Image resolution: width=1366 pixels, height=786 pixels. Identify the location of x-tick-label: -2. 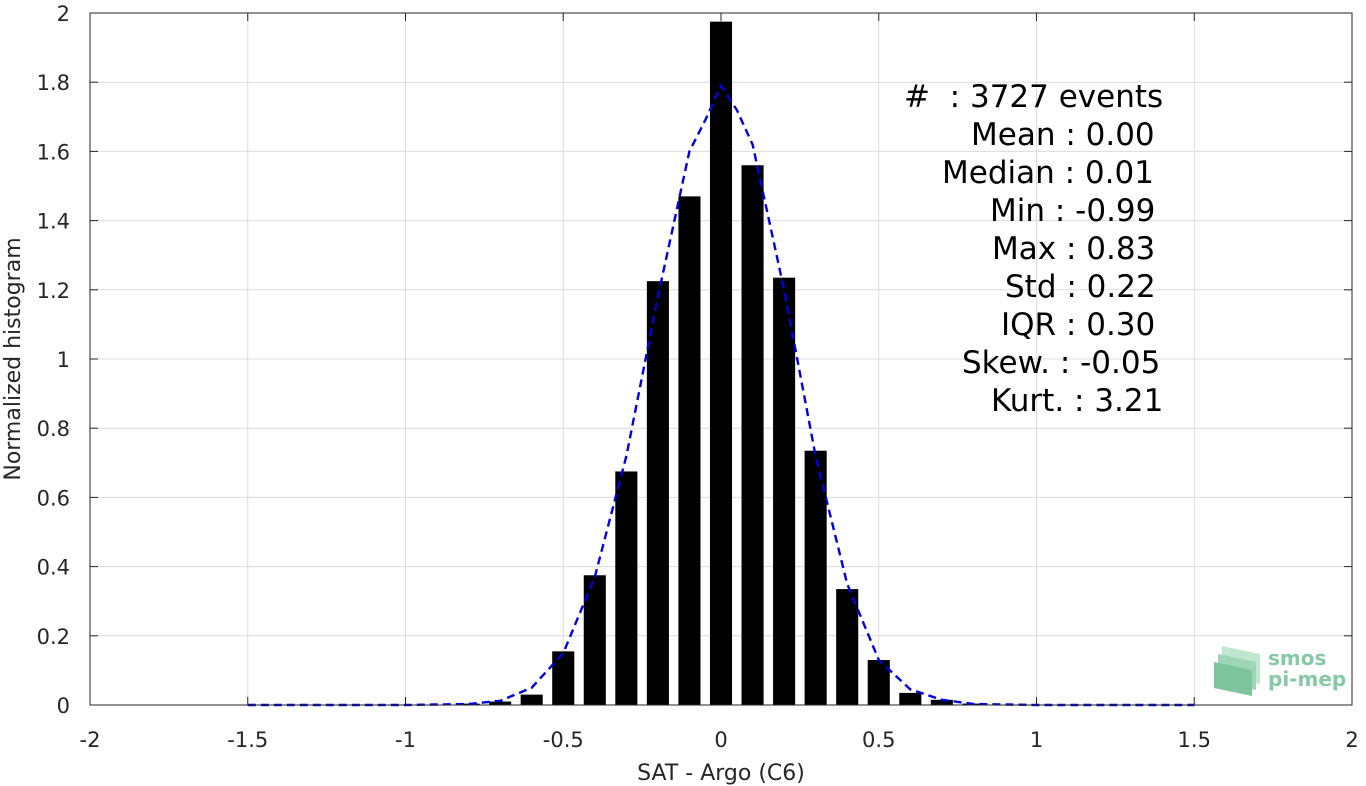
(90, 740).